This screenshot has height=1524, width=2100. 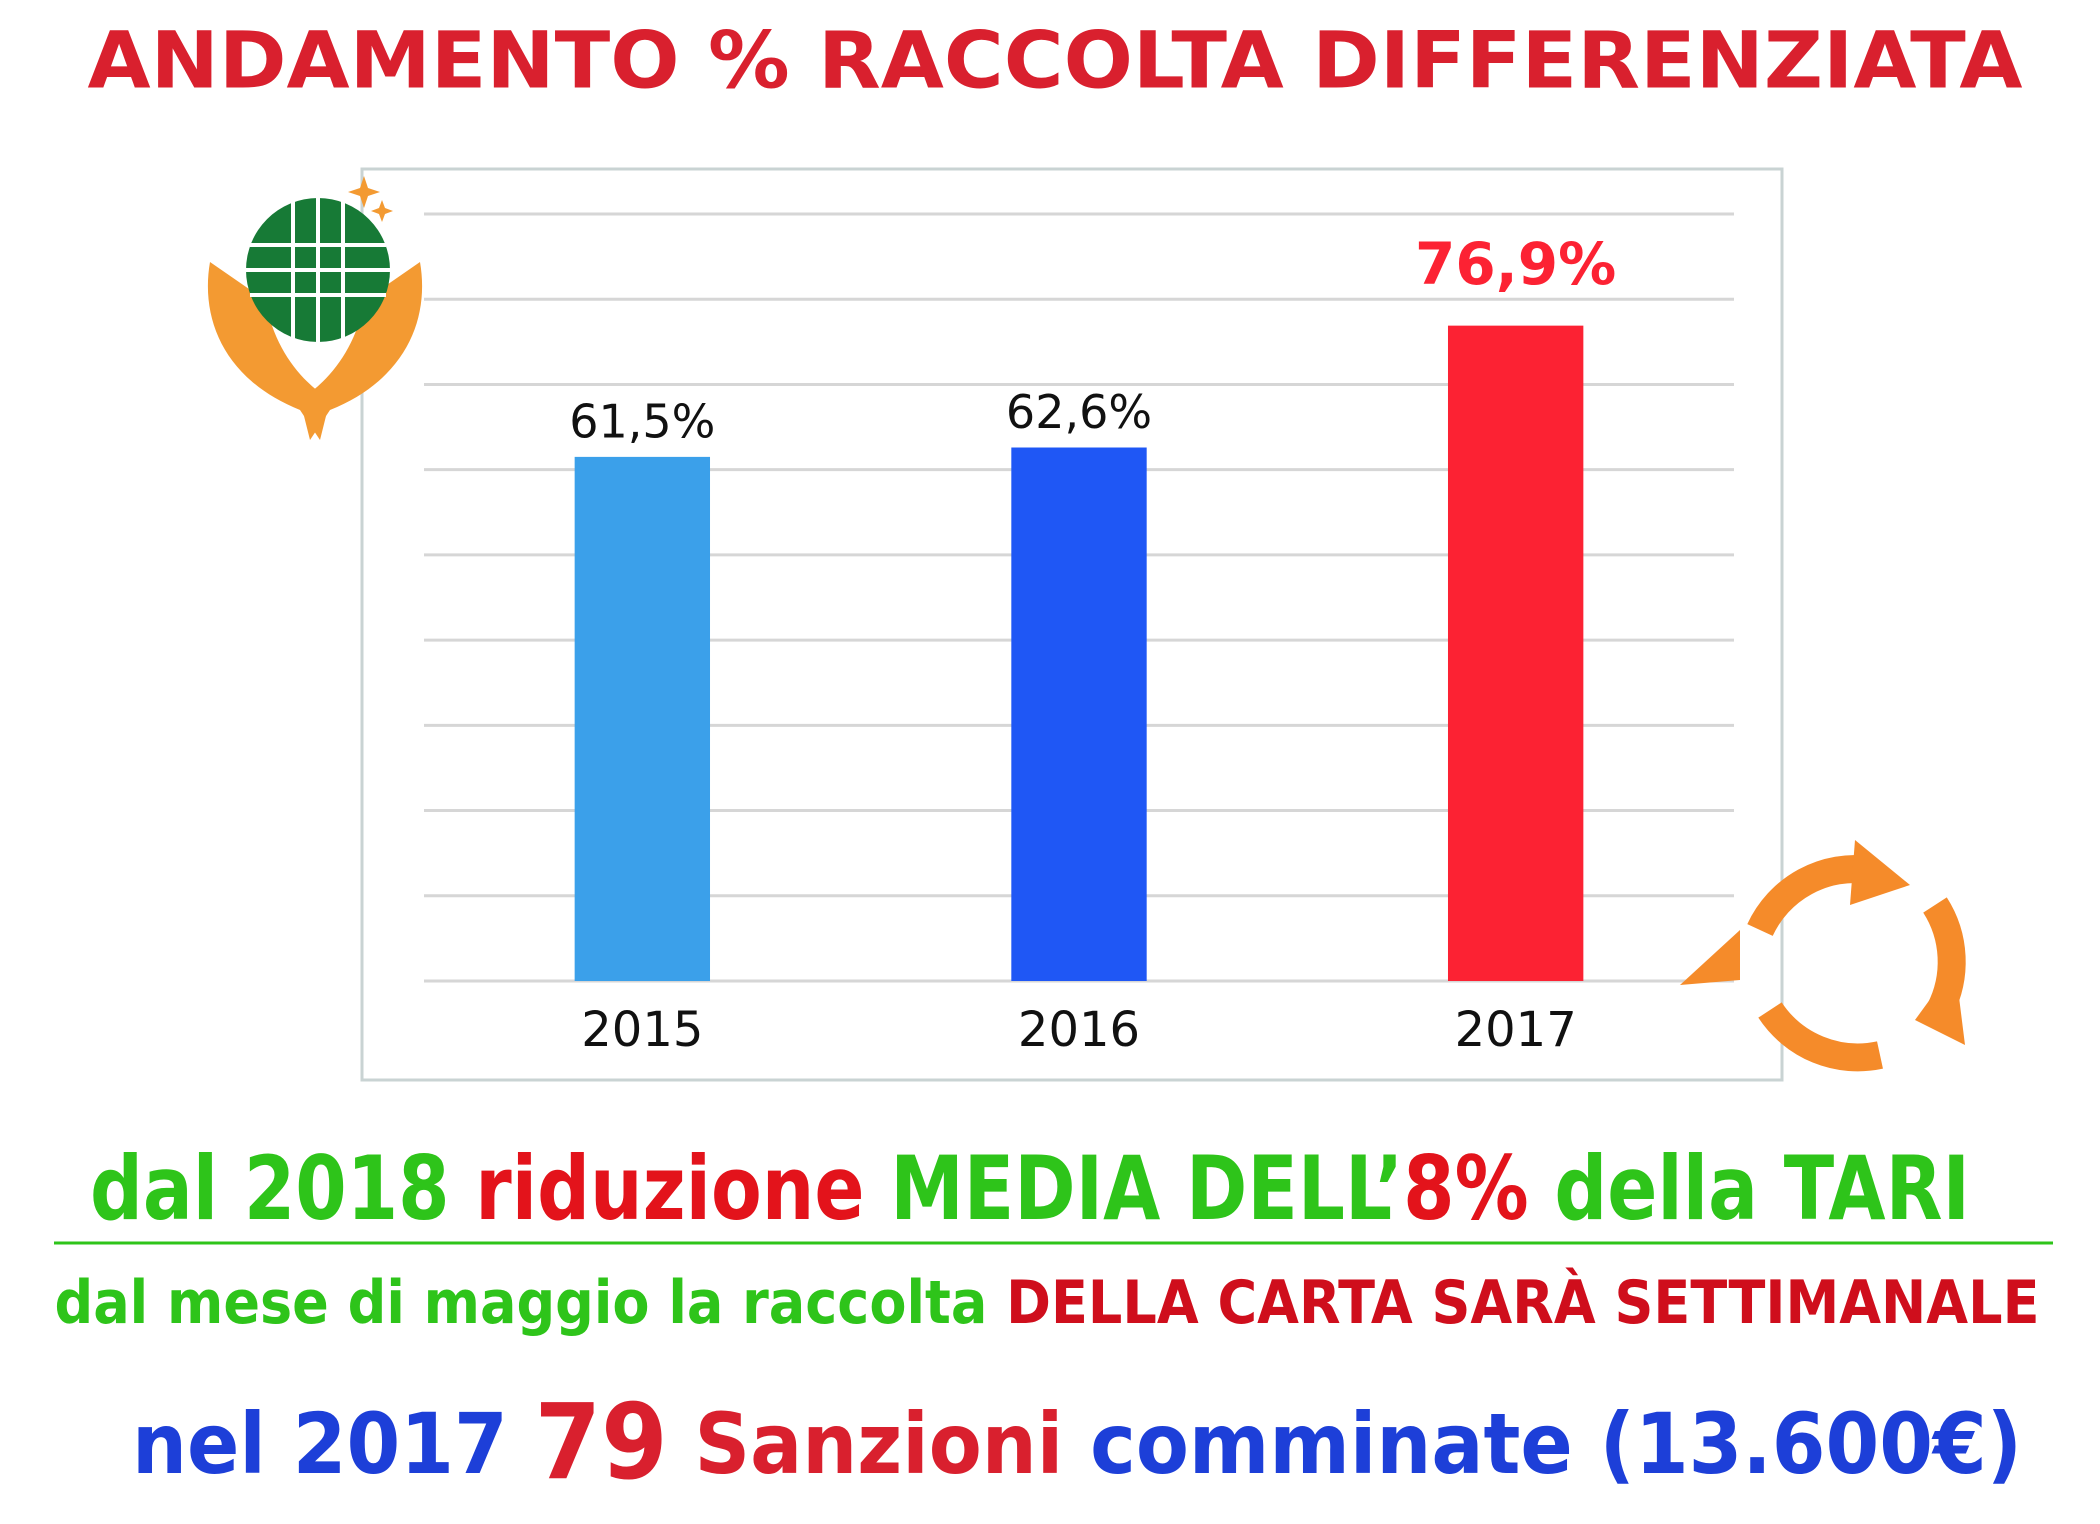 I want to click on x-tick-label: 2015, so click(x=642, y=1030).